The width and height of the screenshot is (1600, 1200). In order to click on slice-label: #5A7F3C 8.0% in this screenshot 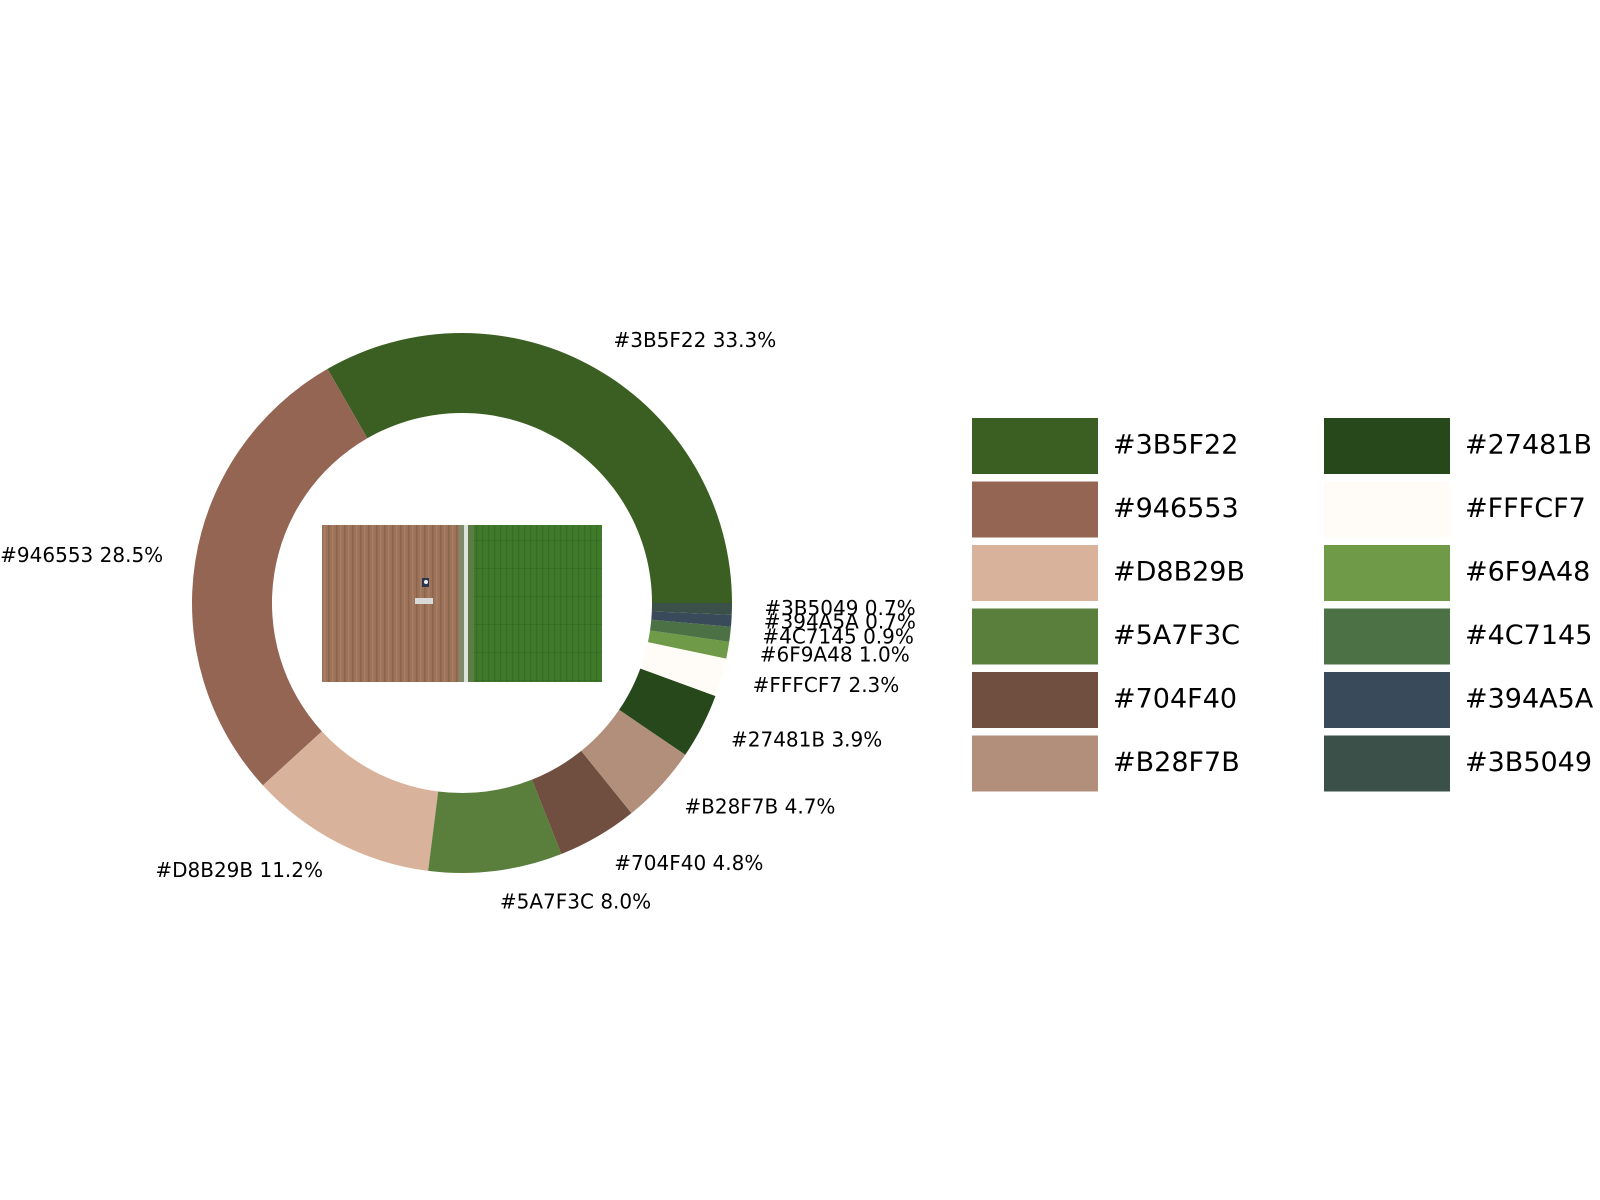, I will do `click(575, 902)`.